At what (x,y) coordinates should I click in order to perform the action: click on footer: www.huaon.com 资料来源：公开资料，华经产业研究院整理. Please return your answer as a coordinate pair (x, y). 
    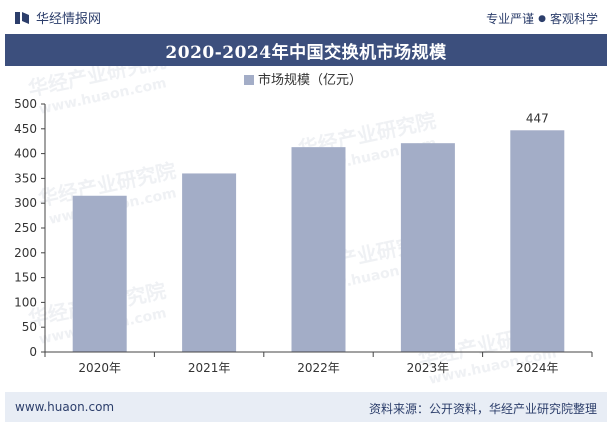
    Looking at the image, I should click on (306, 407).